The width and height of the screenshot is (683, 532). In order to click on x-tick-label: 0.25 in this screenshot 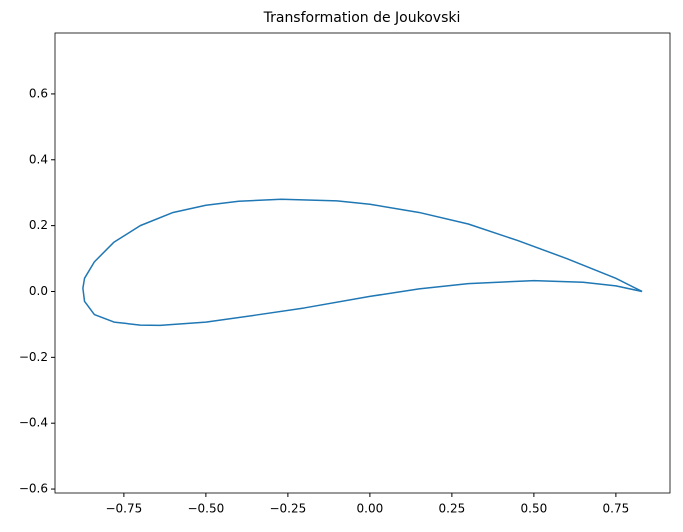, I will do `click(452, 509)`.